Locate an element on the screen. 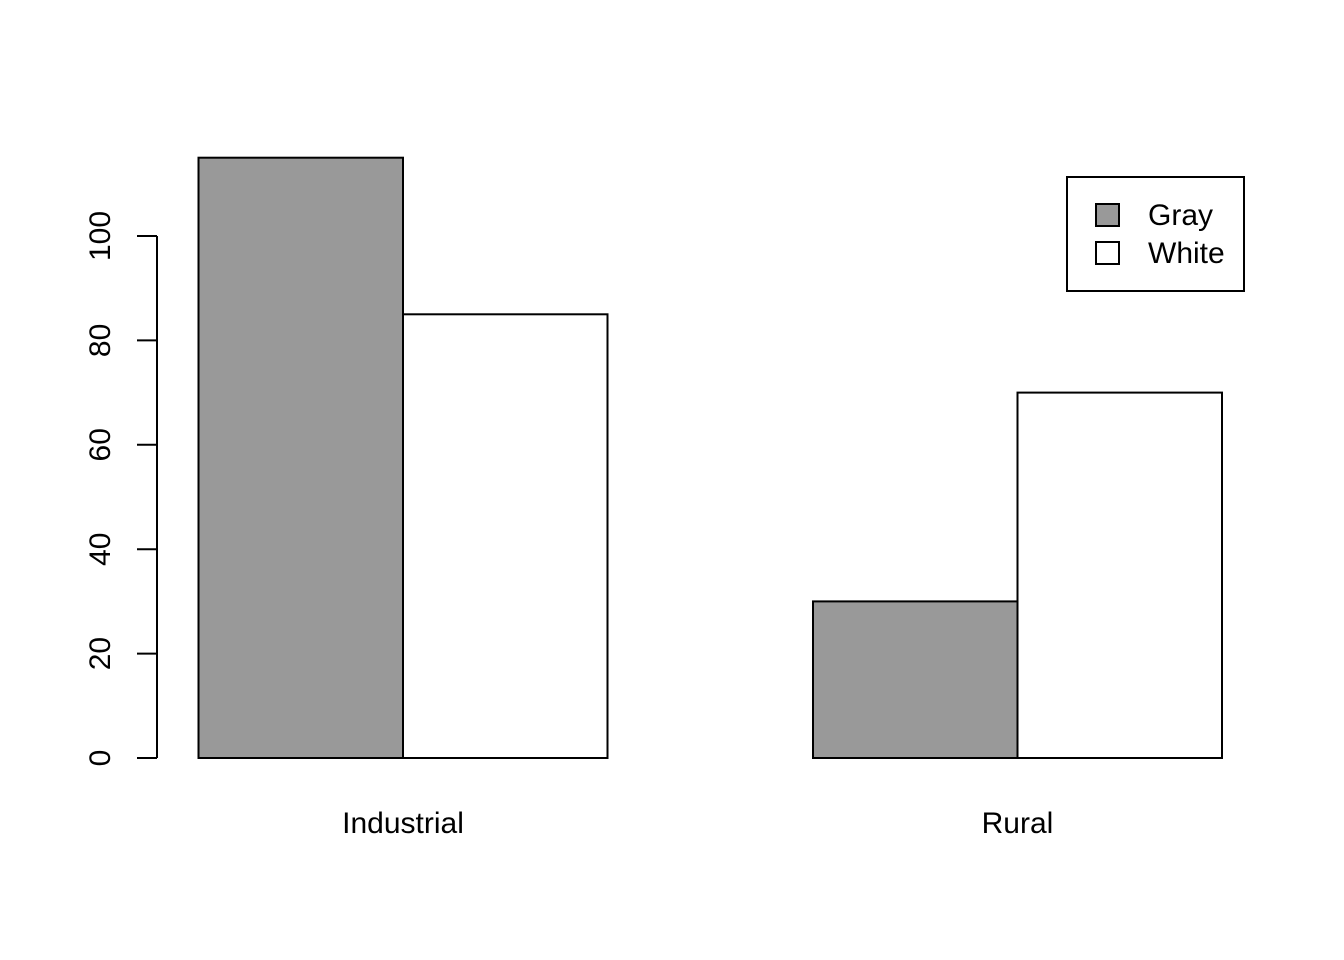  legend-swatch-white is located at coordinates (1107, 253).